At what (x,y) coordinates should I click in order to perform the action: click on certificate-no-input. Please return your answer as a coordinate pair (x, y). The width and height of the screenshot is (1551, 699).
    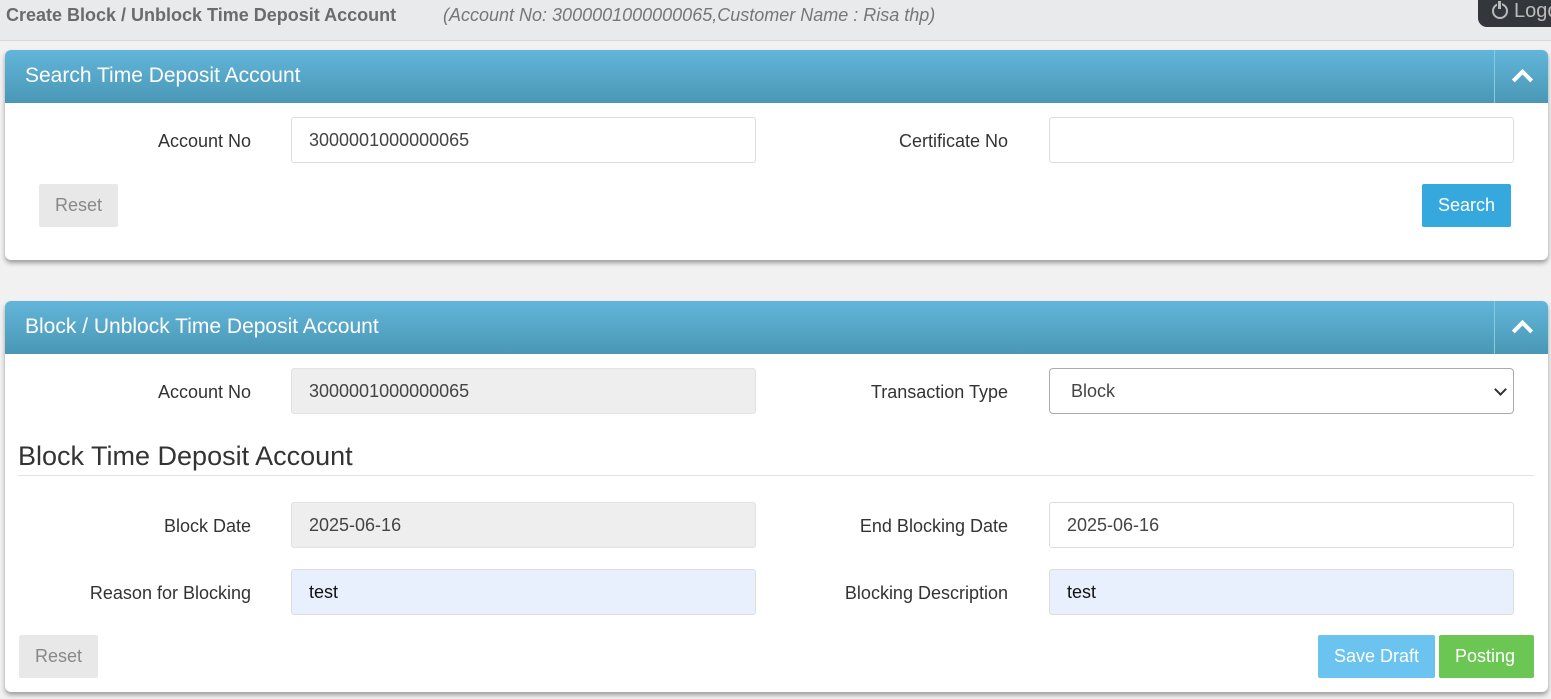
    Looking at the image, I should click on (1281, 140).